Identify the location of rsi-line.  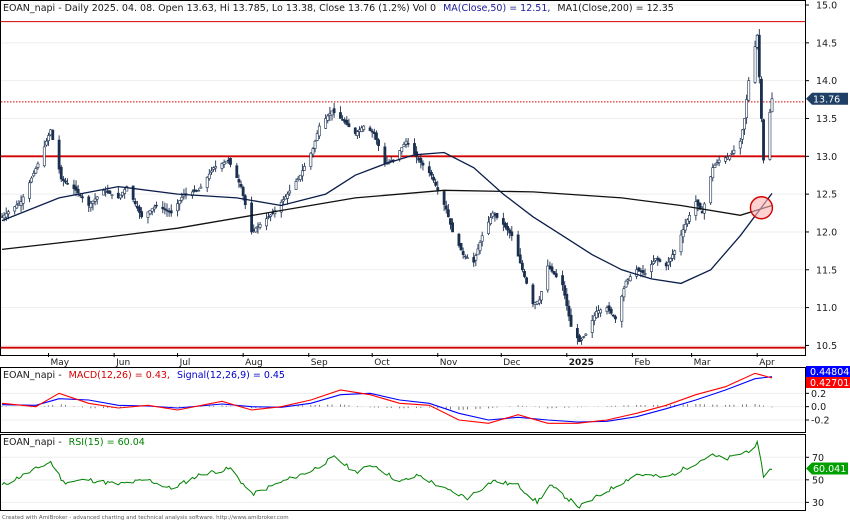
(387, 474).